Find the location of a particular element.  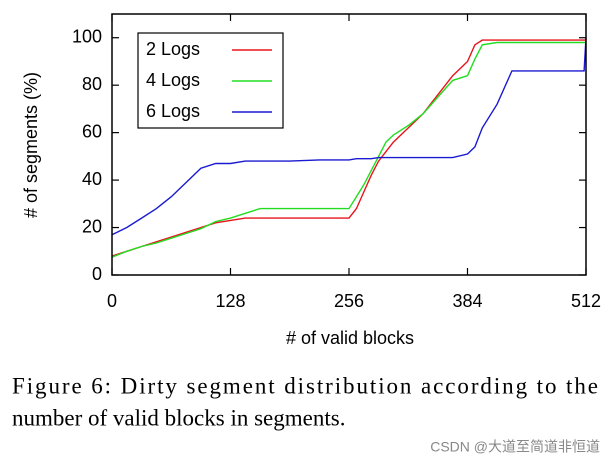

legend-label: 2 Logs is located at coordinates (173, 49).